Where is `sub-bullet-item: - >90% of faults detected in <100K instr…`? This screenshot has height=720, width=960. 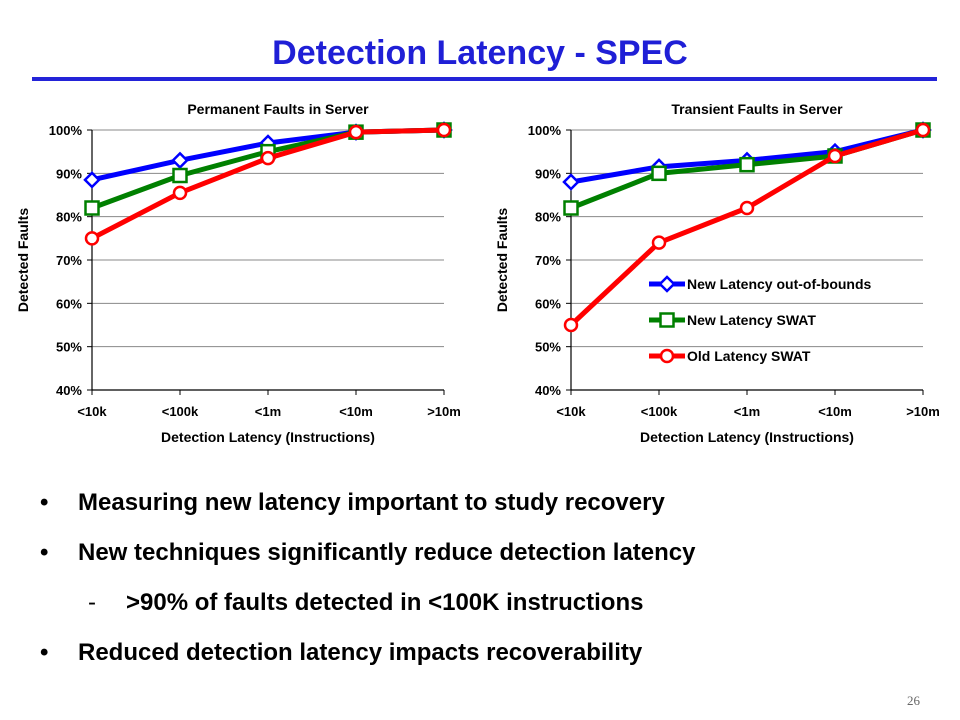
sub-bullet-item: - >90% of faults detected in <100K instr… is located at coordinates (490, 603).